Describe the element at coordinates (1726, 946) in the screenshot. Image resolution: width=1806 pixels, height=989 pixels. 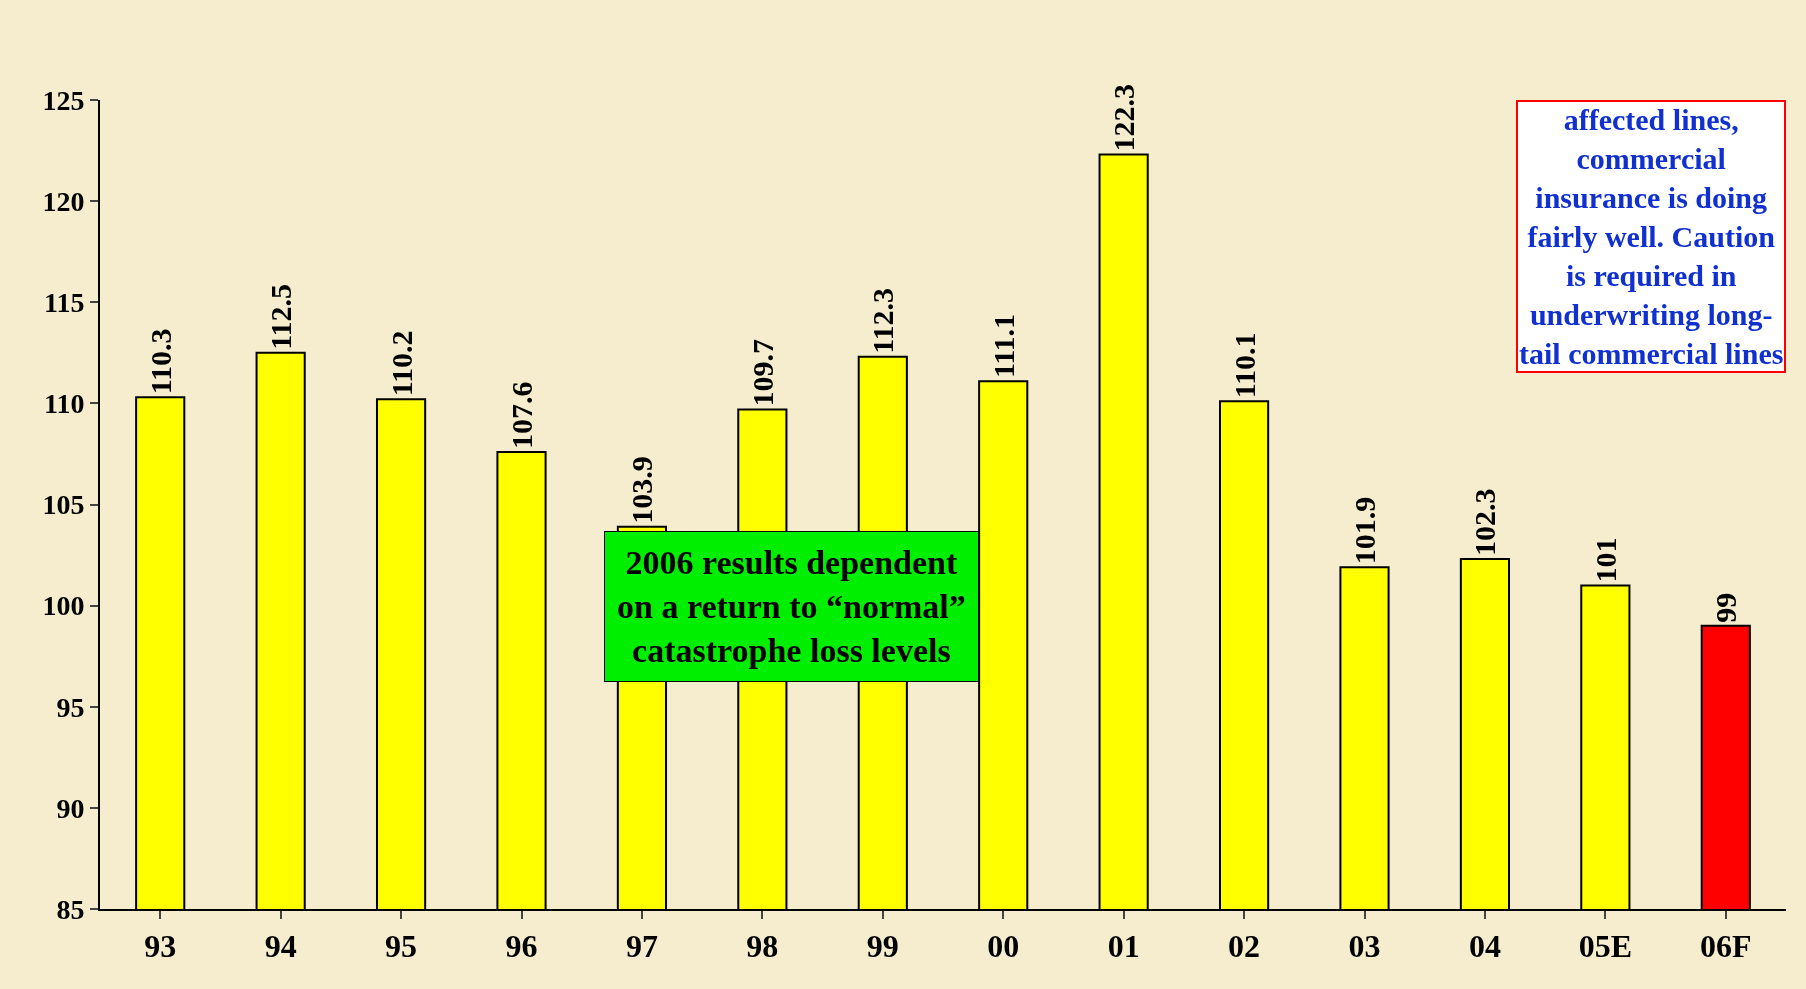
I see `x-tick-label: 06F` at that location.